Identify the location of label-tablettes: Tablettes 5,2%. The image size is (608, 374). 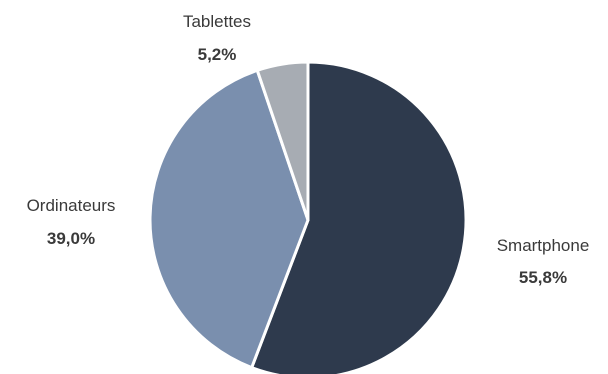
(217, 38).